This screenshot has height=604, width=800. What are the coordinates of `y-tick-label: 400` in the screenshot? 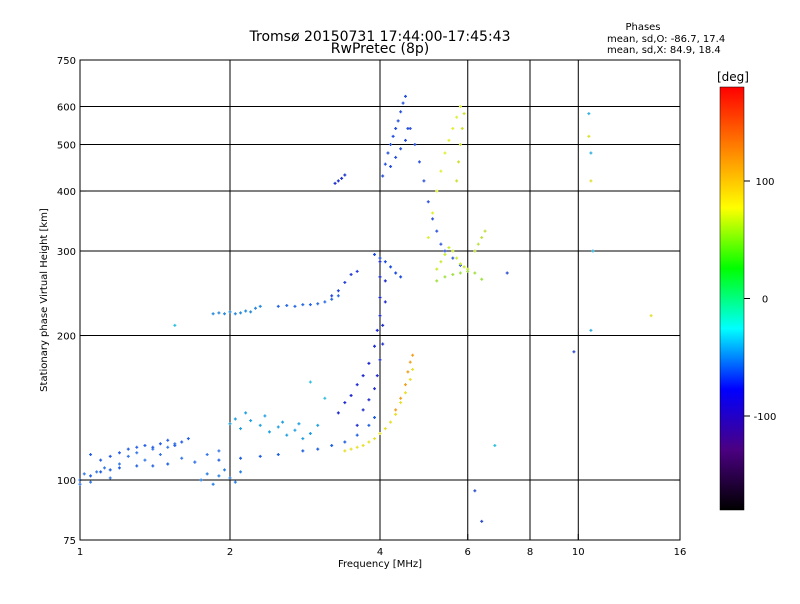 It's located at (66, 192).